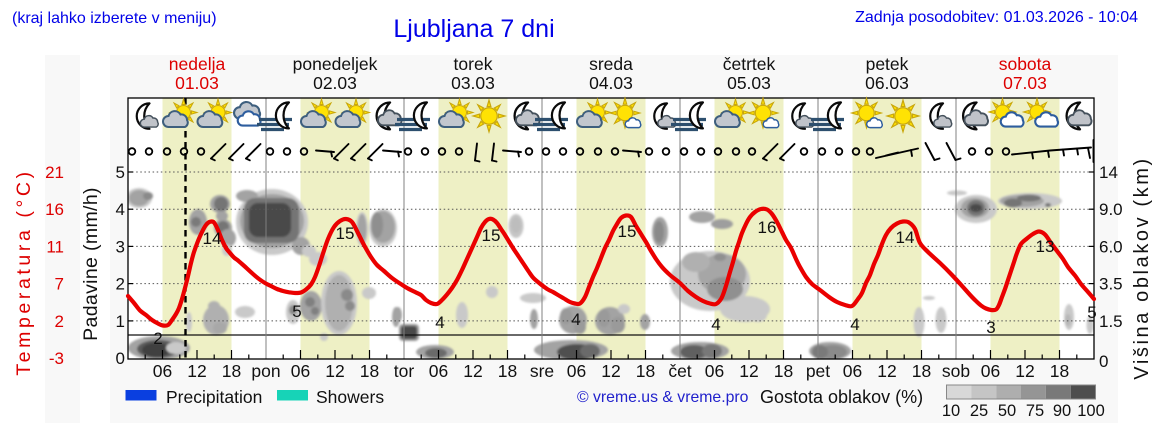 This screenshot has width=1152, height=443. I want to click on svg-text: 03.03, so click(473, 83).